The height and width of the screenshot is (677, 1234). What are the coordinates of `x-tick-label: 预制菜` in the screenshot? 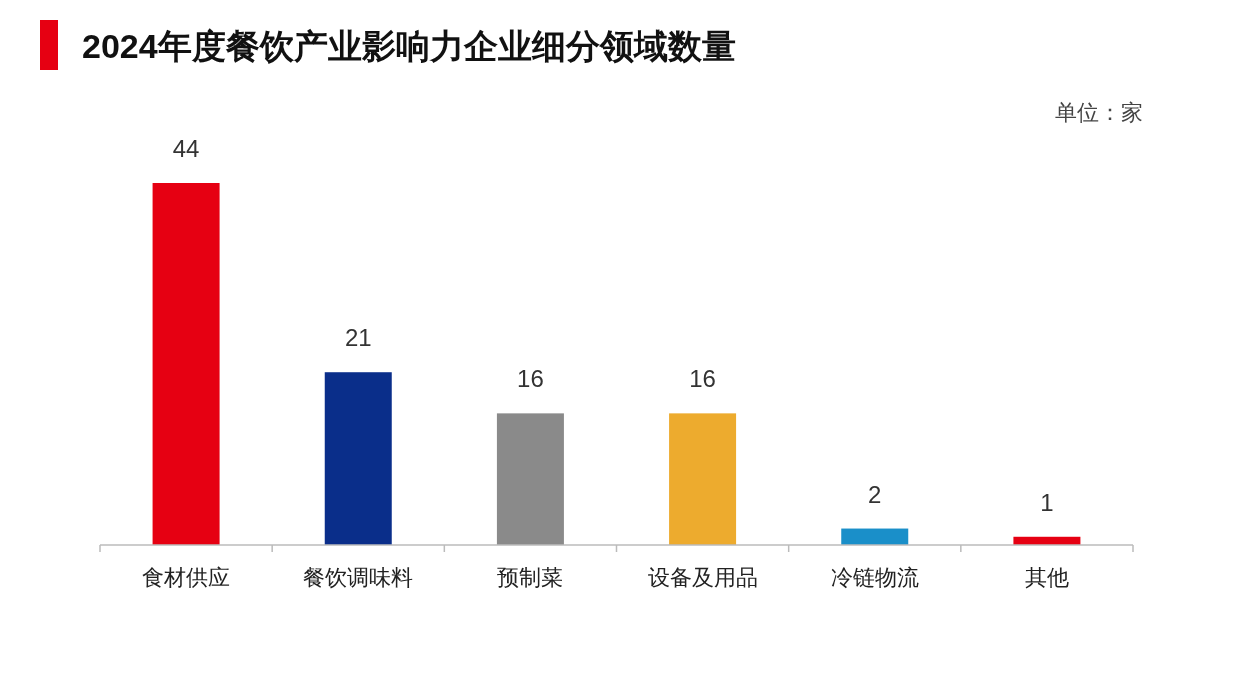 It's located at (530, 577).